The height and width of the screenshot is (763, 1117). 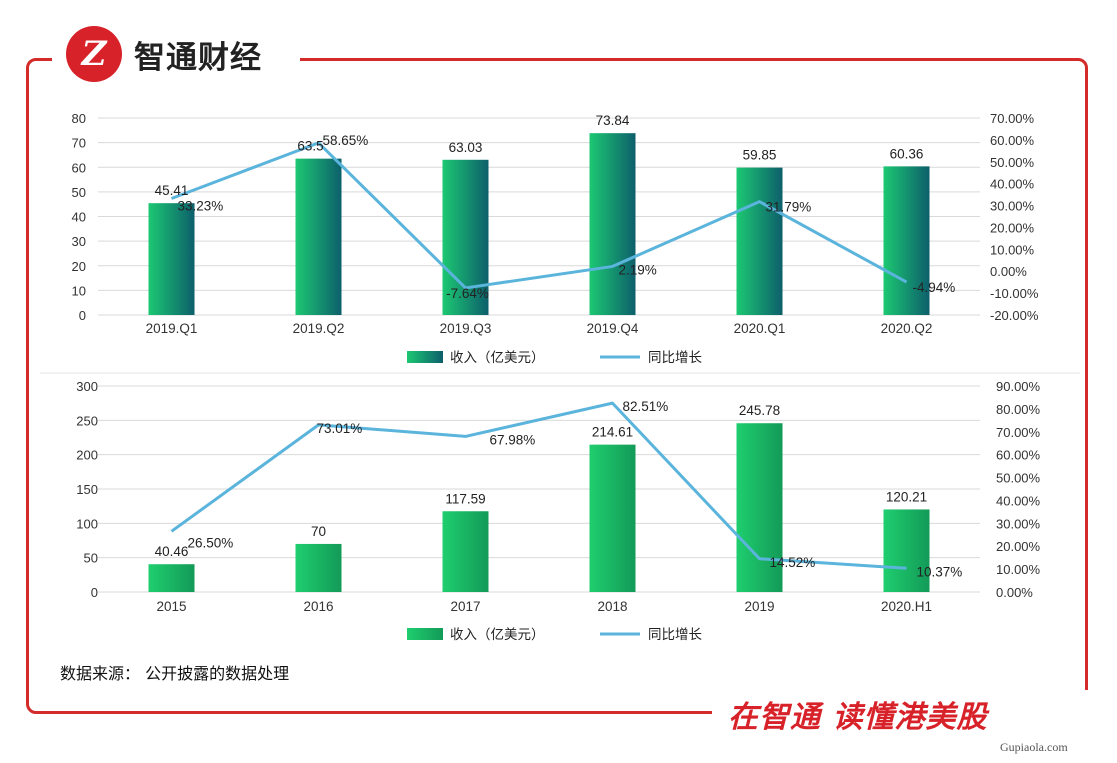 I want to click on slogan-box: 在智通 读懂港美股, so click(x=902, y=714).